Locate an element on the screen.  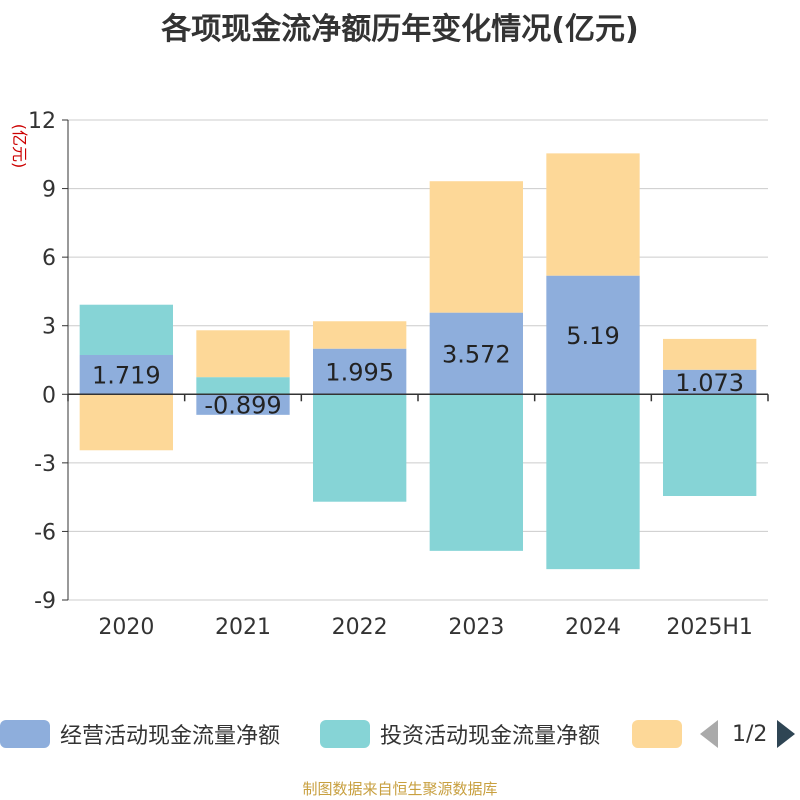
x-tick-label: 2025H1 is located at coordinates (709, 627).